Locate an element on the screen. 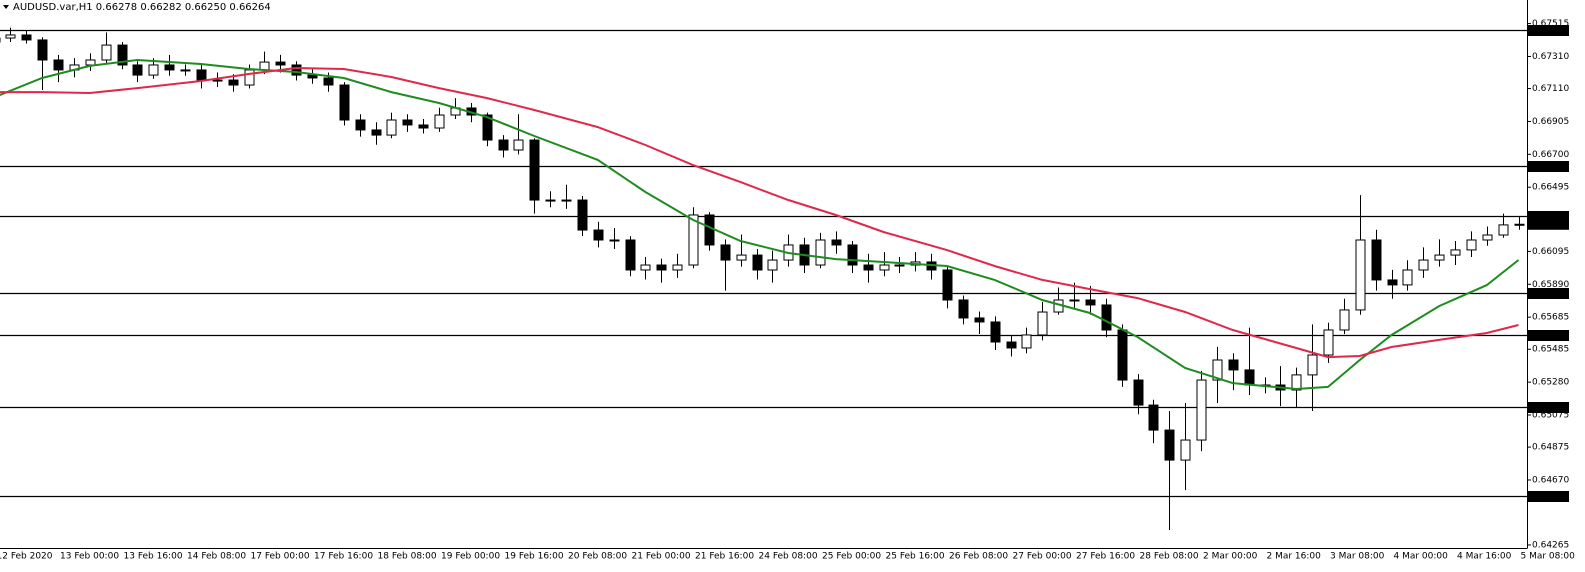  x-tick-label: 2 Mar 16:00 is located at coordinates (1294, 557).